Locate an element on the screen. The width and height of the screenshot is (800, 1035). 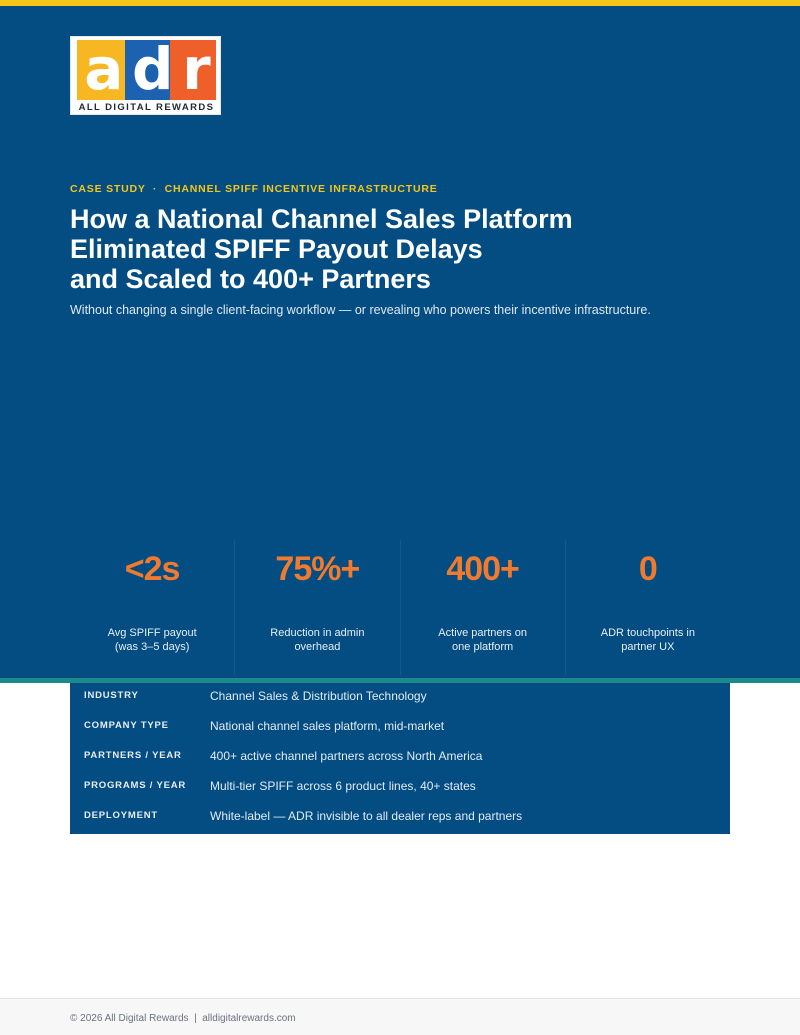
stat-value: 400+ is located at coordinates (483, 569).